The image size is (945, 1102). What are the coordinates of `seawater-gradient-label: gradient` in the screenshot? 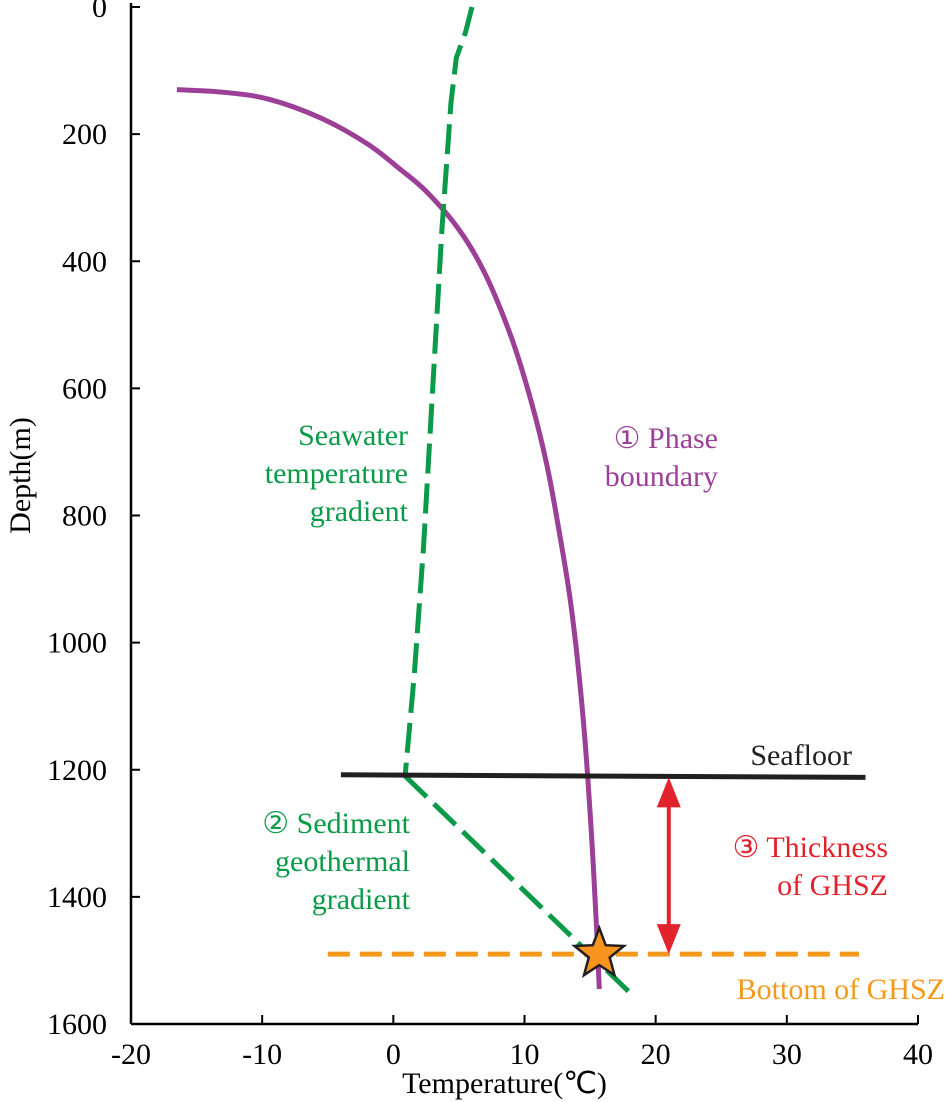 It's located at (359, 511).